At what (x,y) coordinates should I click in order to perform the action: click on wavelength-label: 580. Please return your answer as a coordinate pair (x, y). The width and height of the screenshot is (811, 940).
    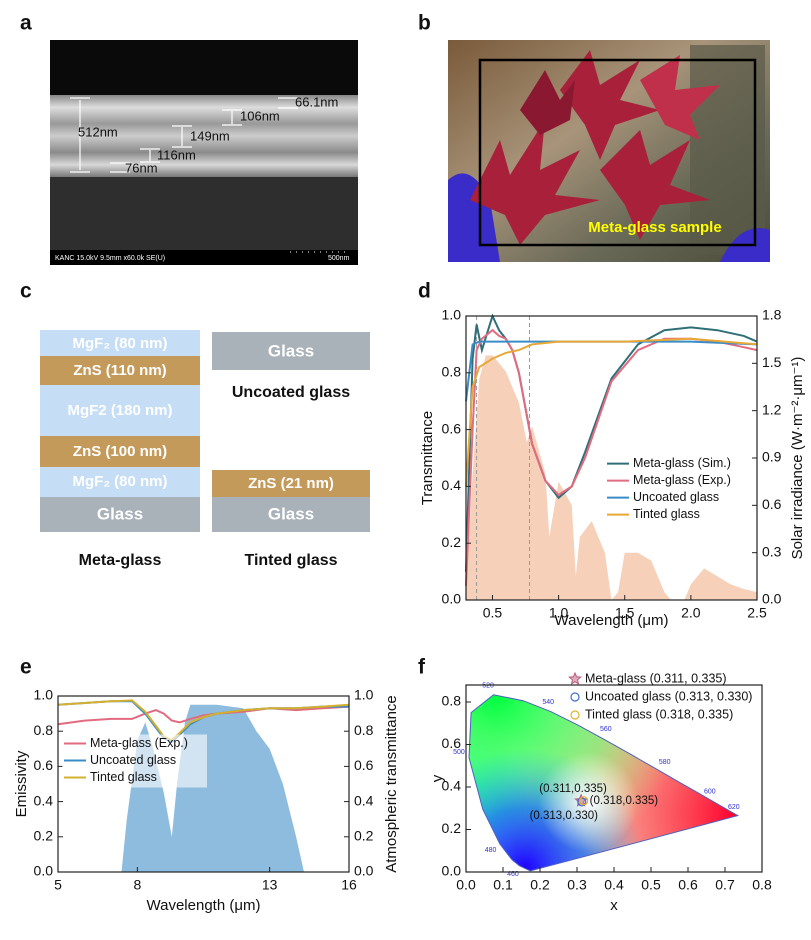
    Looking at the image, I should click on (665, 762).